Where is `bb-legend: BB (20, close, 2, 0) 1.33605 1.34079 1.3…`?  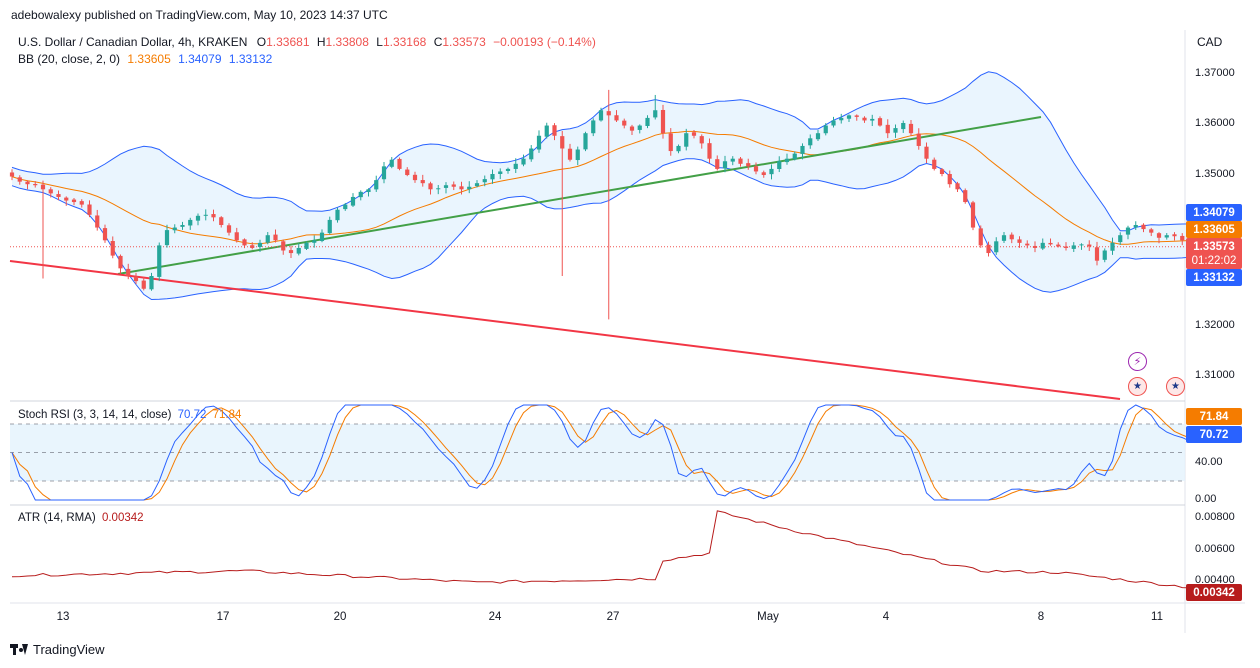 bb-legend: BB (20, close, 2, 0) 1.33605 1.34079 1.3… is located at coordinates (145, 59).